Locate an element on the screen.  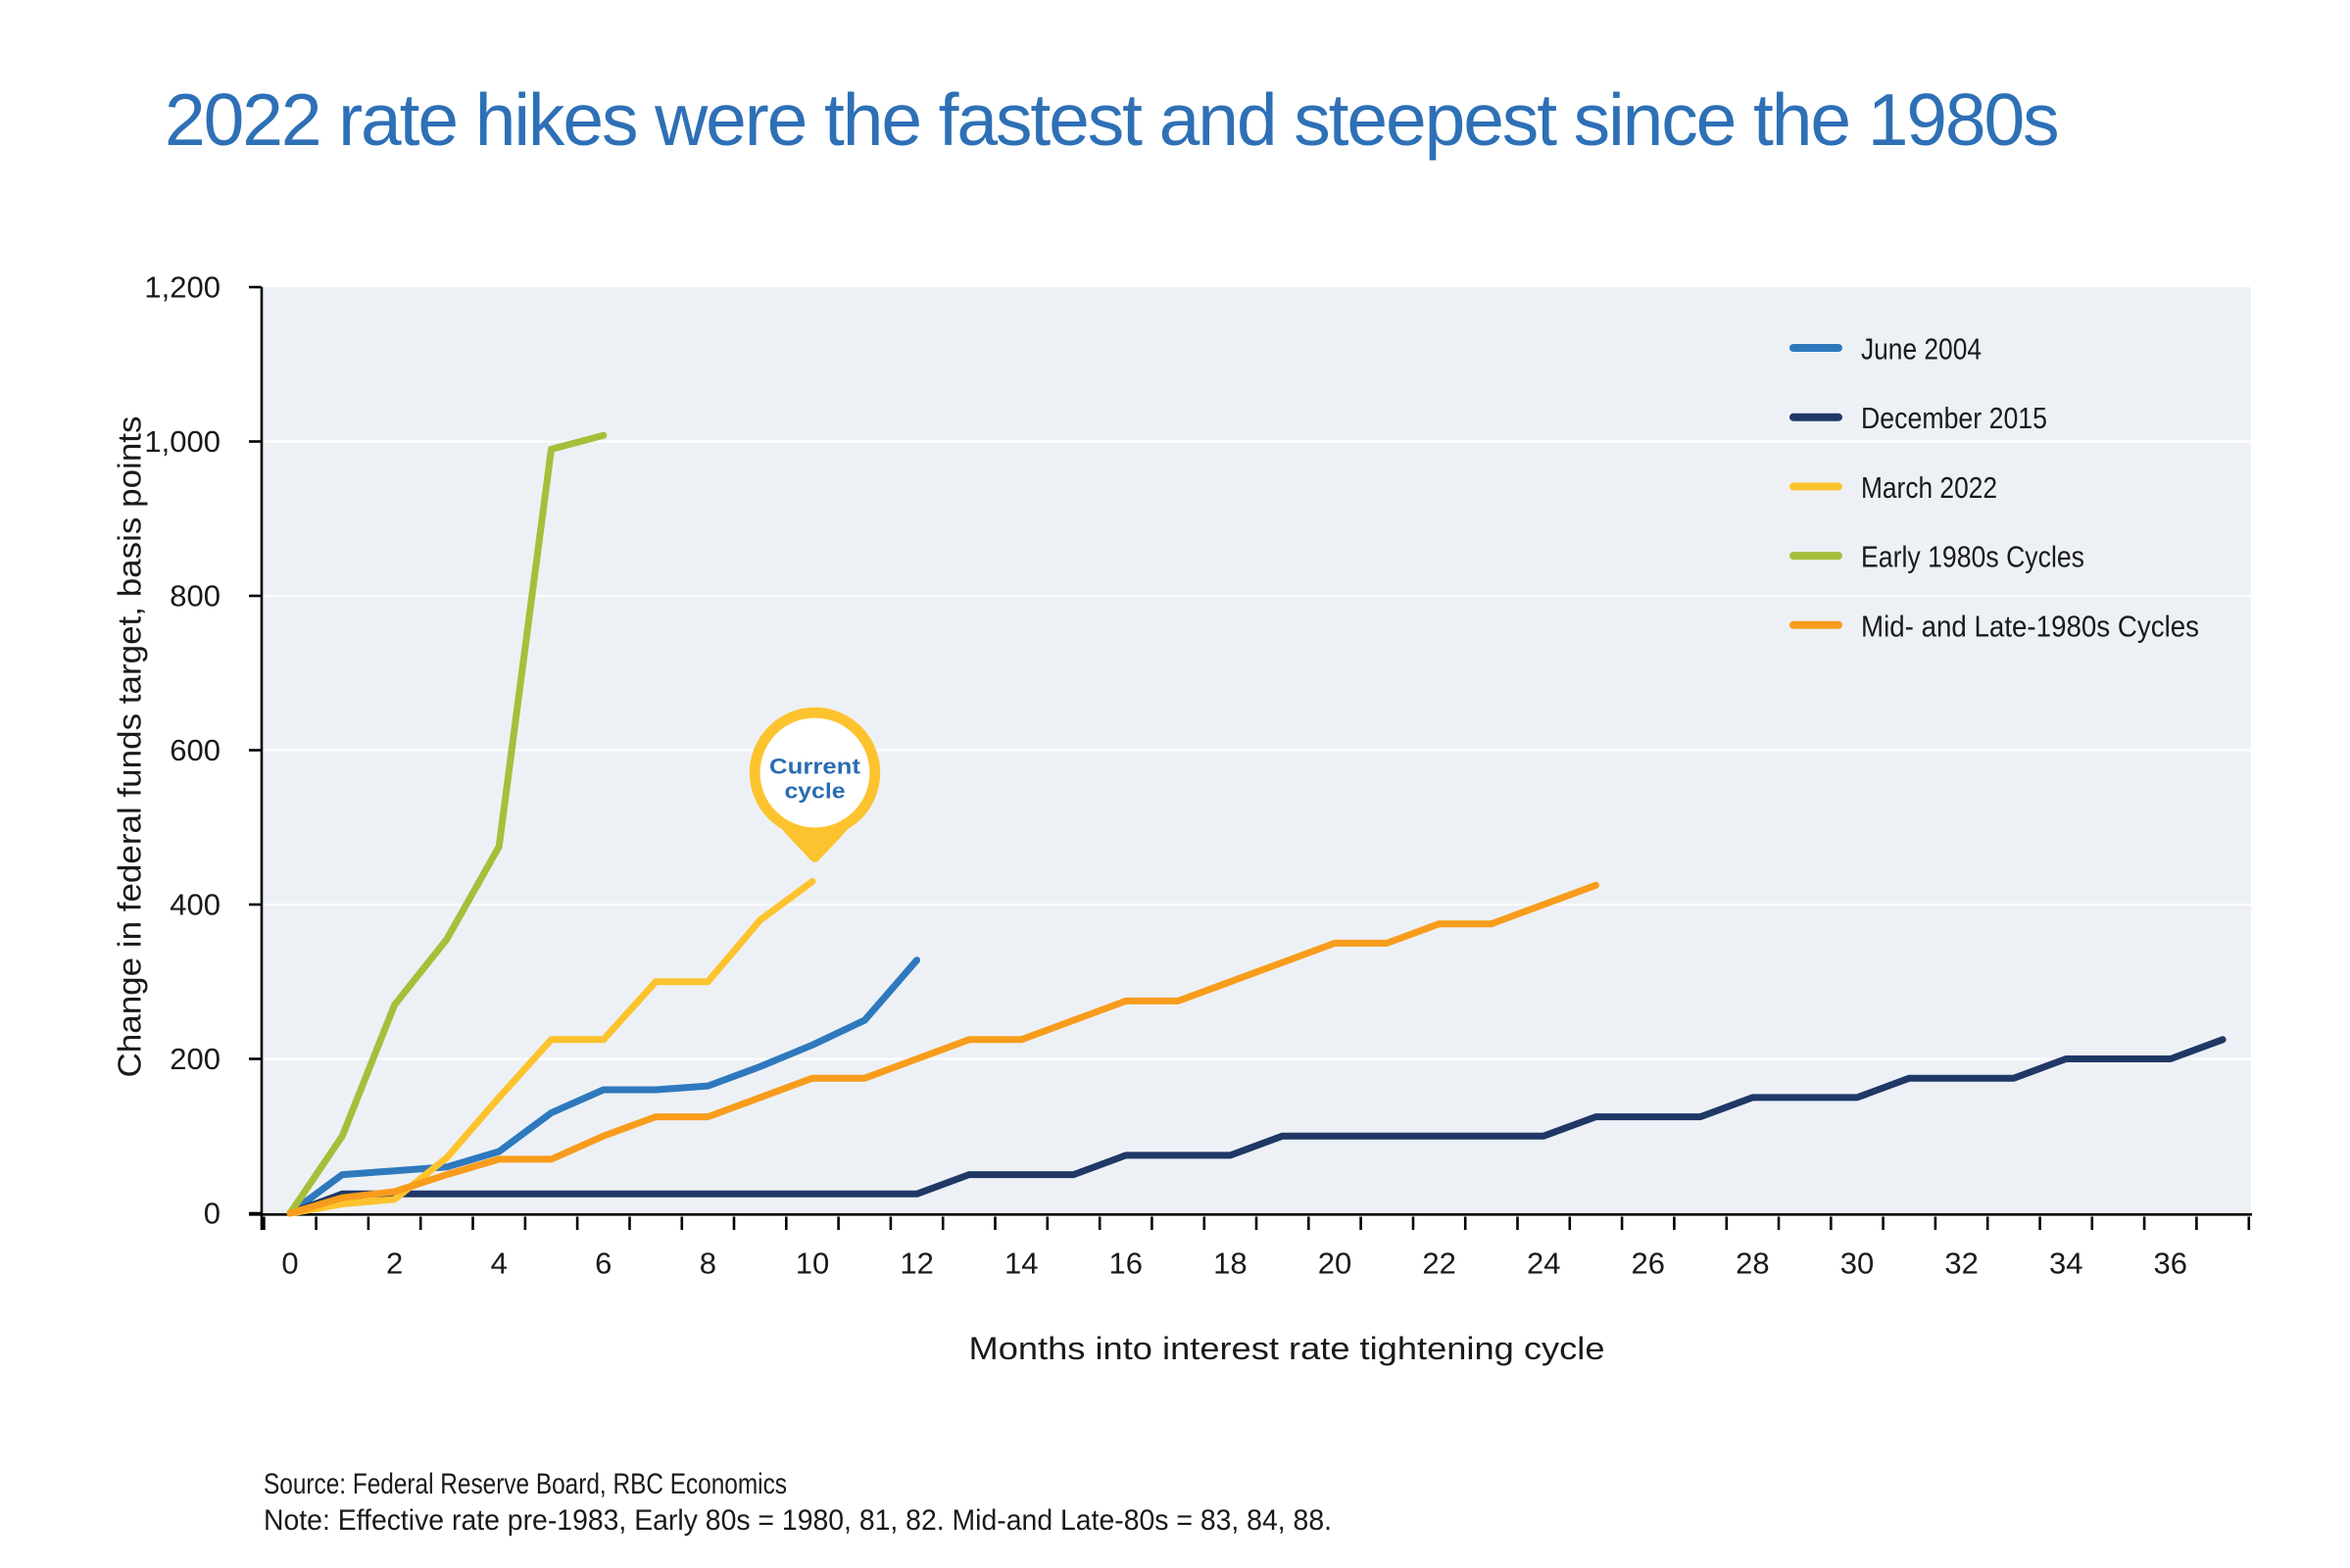
svg-text: 600 is located at coordinates (195, 750).